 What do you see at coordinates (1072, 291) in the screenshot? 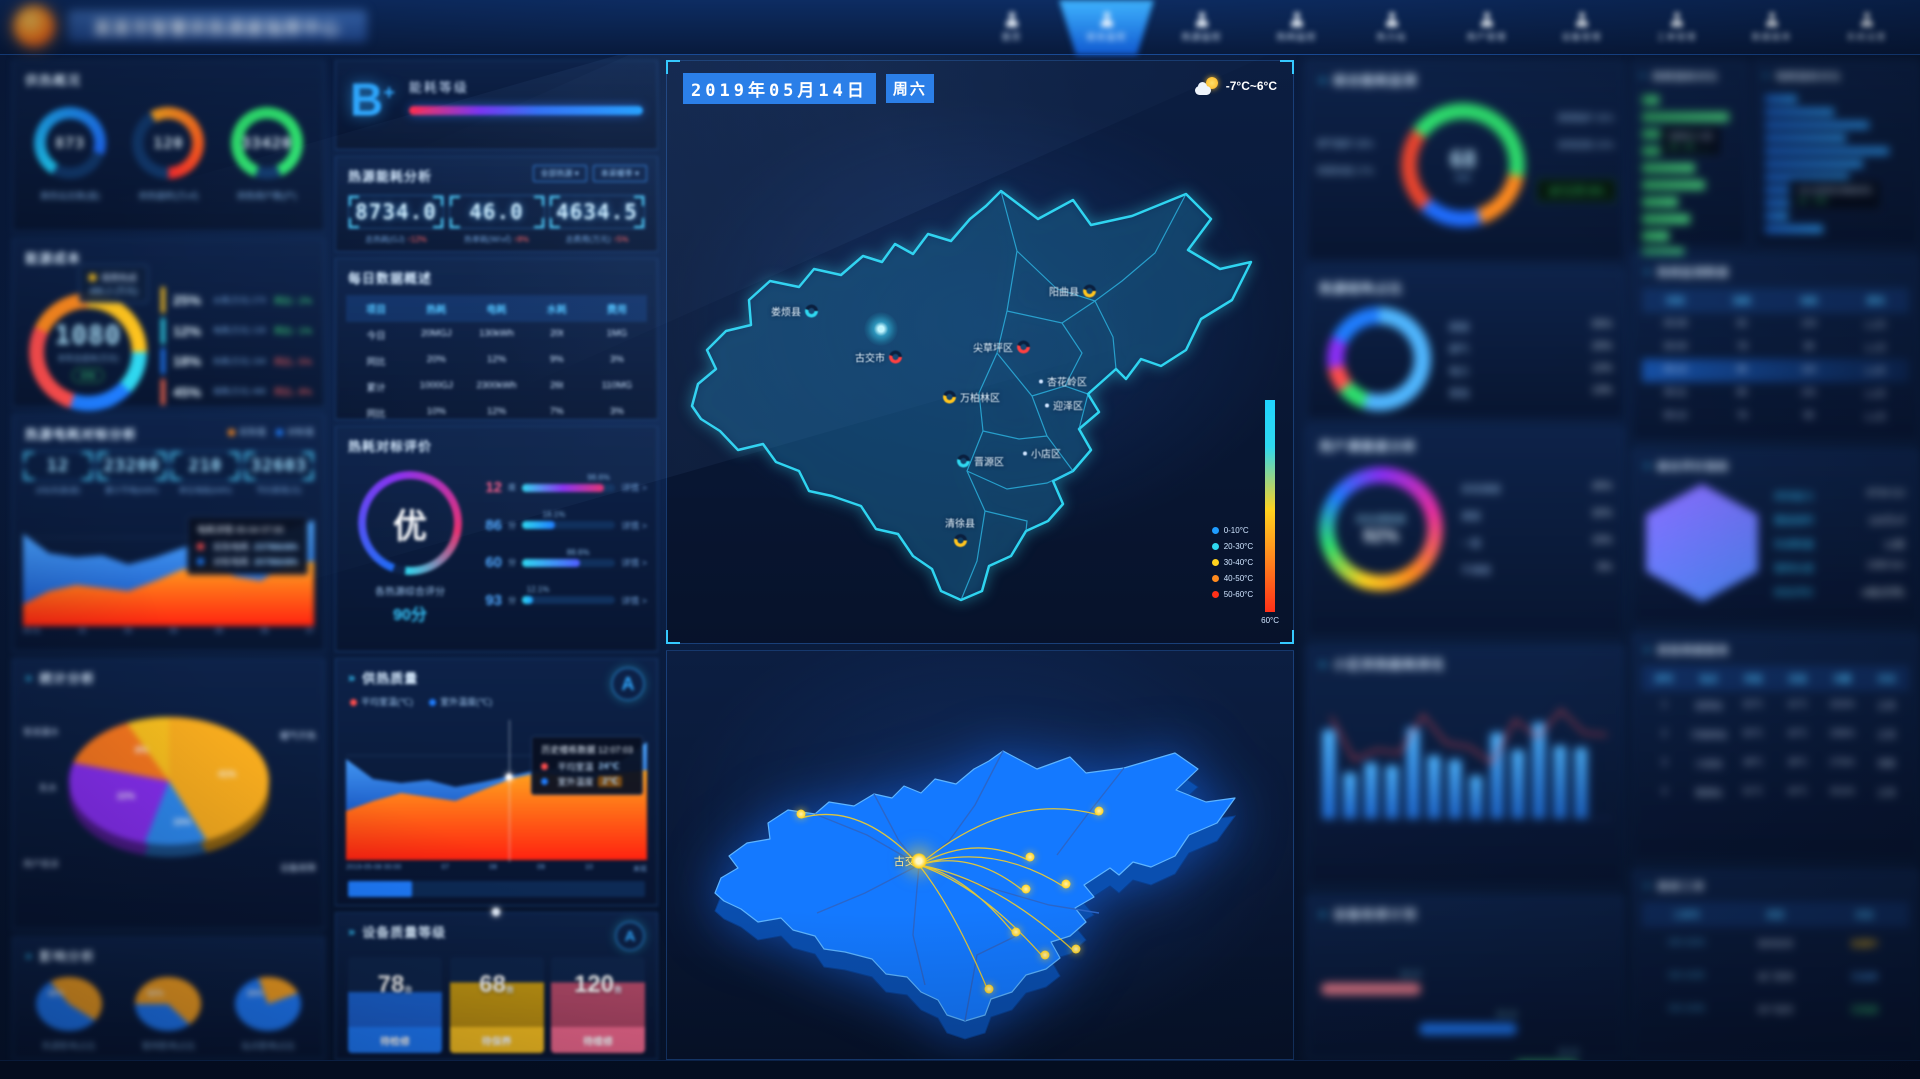
I see `district-marker: 阳曲县` at bounding box center [1072, 291].